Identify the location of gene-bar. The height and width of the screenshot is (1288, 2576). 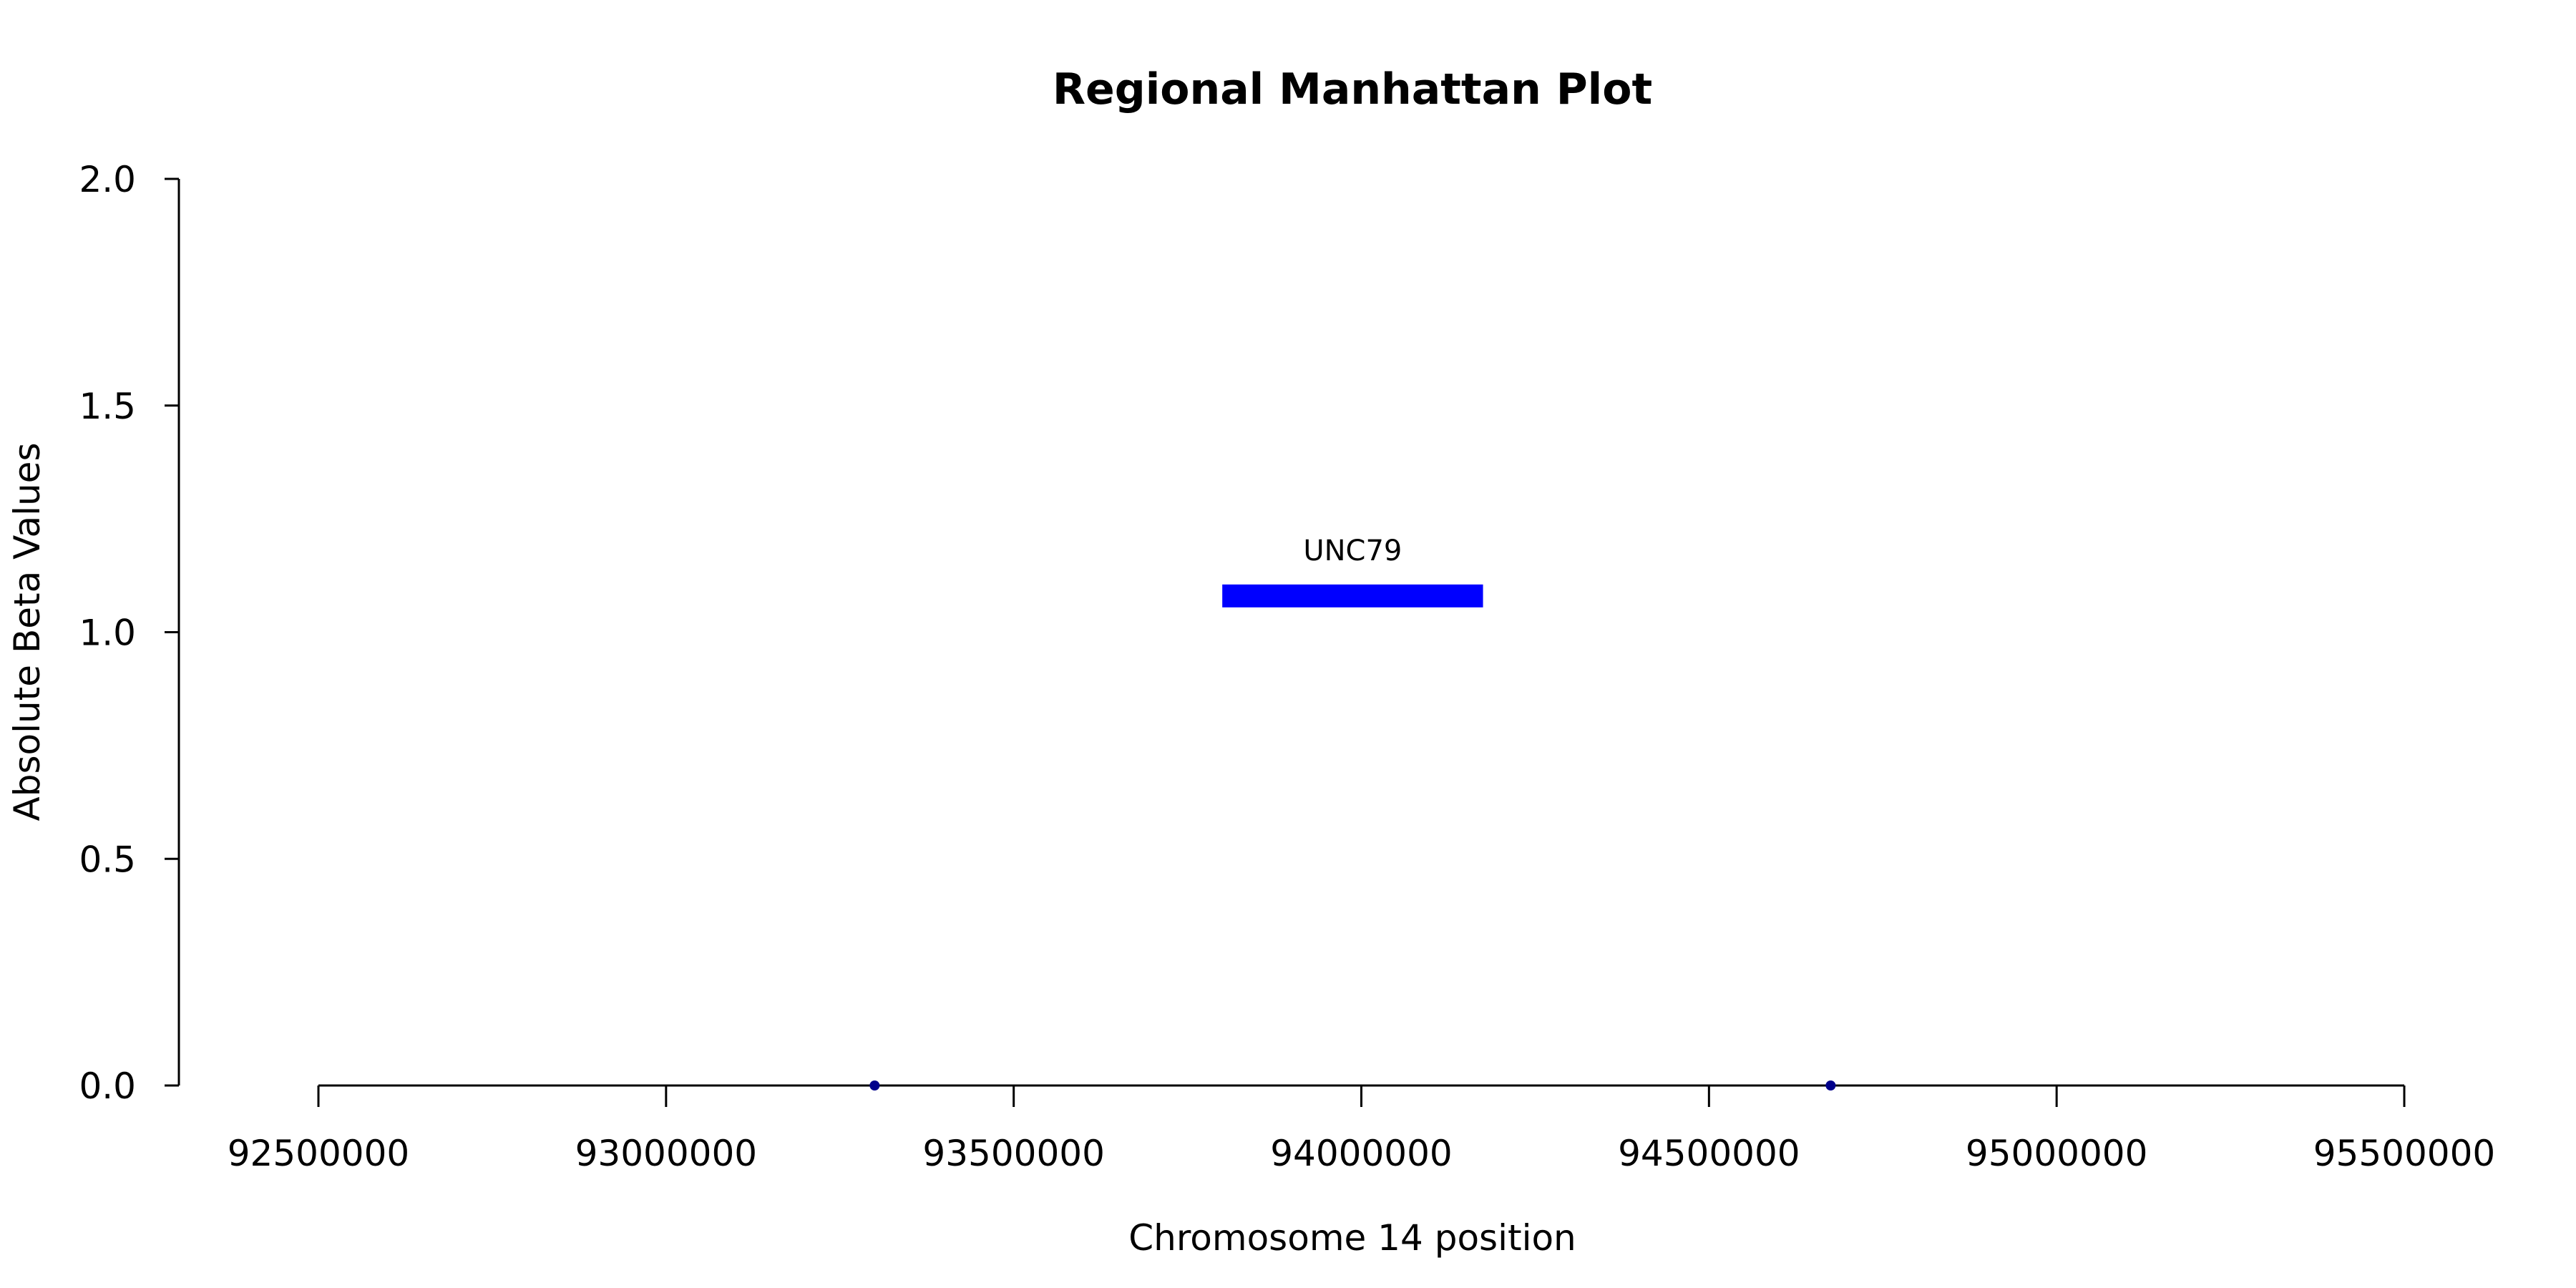
(1352, 596).